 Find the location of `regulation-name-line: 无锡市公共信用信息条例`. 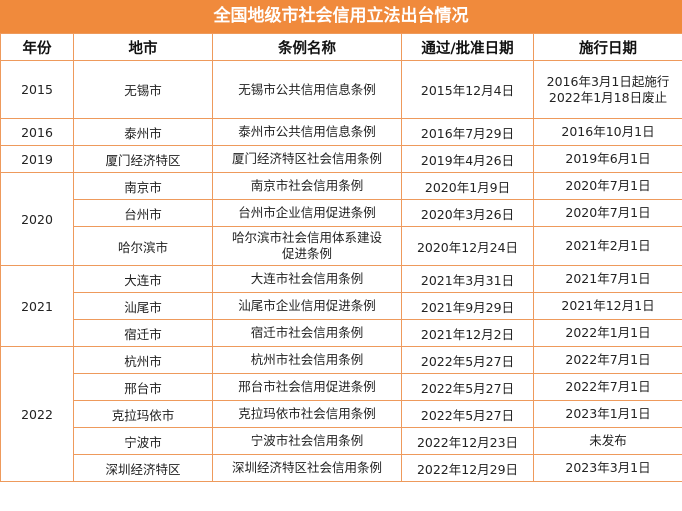

regulation-name-line: 无锡市公共信用信息条例 is located at coordinates (307, 89).